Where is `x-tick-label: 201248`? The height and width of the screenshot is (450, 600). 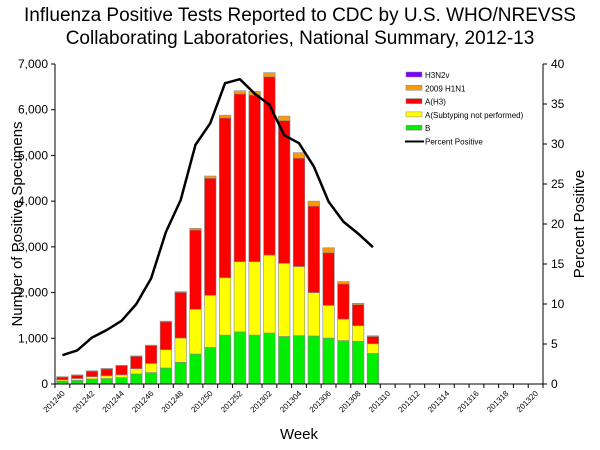 x-tick-label: 201248 is located at coordinates (173, 402).